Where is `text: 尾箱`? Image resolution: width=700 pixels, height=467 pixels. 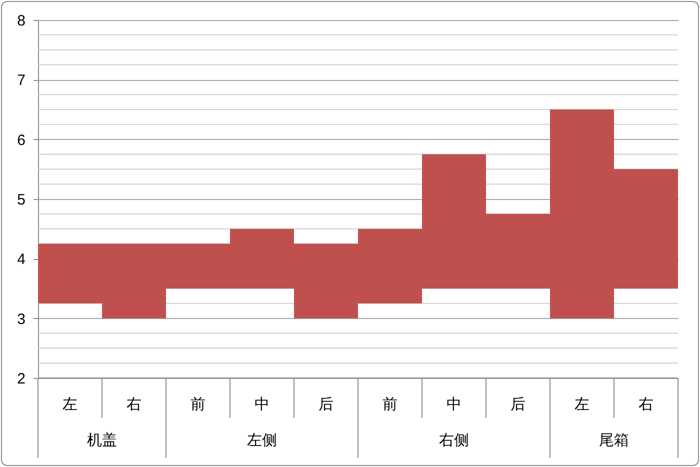 text: 尾箱 is located at coordinates (614, 440).